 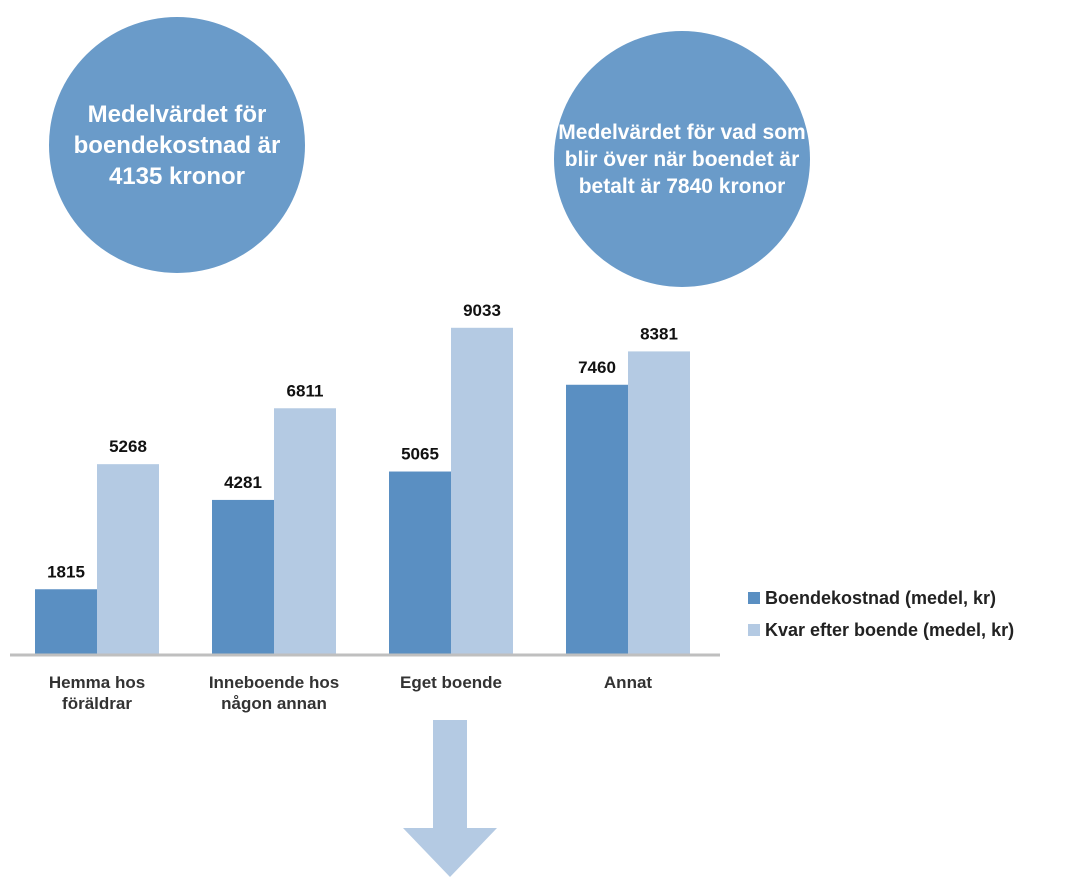 I want to click on legend-item-boendekostnad: Boendekostnad (medel, kr), so click(x=881, y=598).